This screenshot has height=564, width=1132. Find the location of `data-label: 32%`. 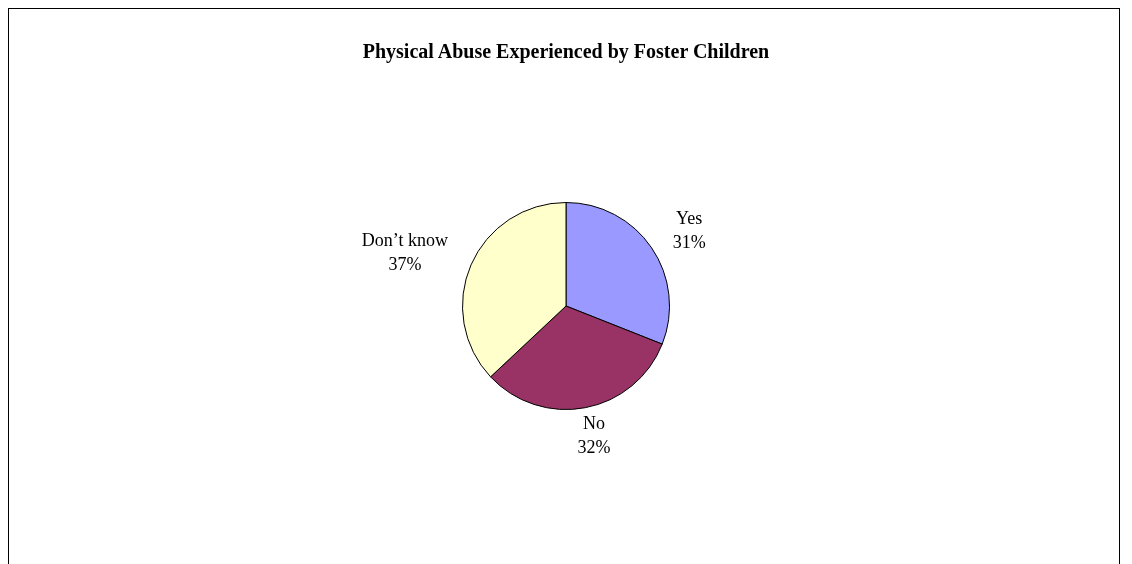

data-label: 32% is located at coordinates (594, 446).